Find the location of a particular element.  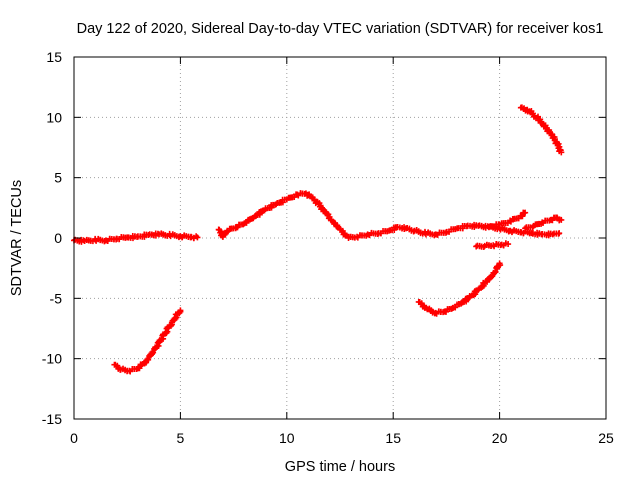

y-axis-title: SDTVAR / TECUs is located at coordinates (17, 238).